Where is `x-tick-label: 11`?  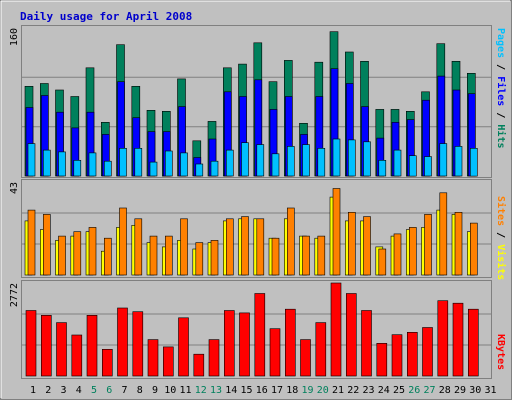 x-tick-label: 11 is located at coordinates (185, 390).